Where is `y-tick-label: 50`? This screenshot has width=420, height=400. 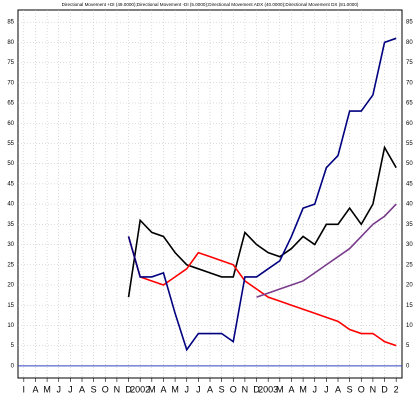
y-tick-label: 50 is located at coordinates (10, 164).